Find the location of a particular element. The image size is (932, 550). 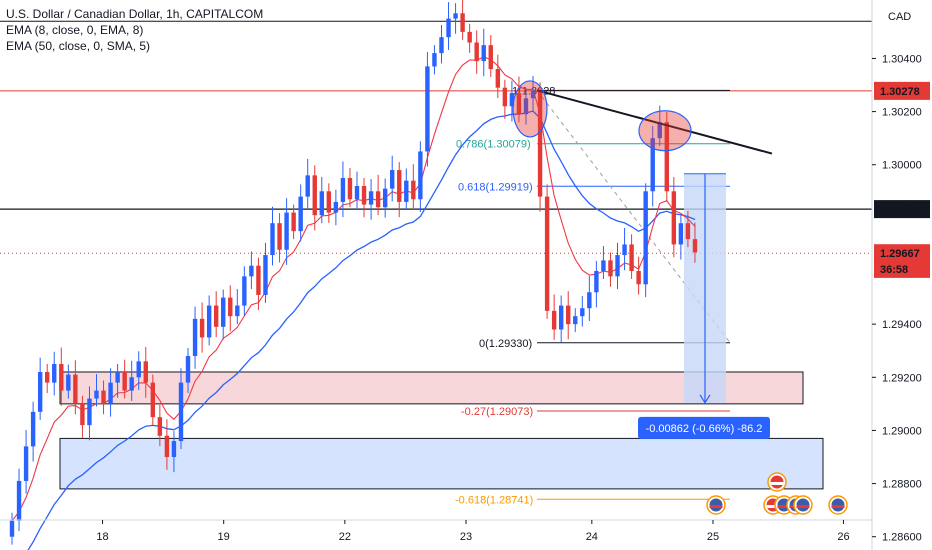

price-tag-1: 1.29833 is located at coordinates (900, 210).